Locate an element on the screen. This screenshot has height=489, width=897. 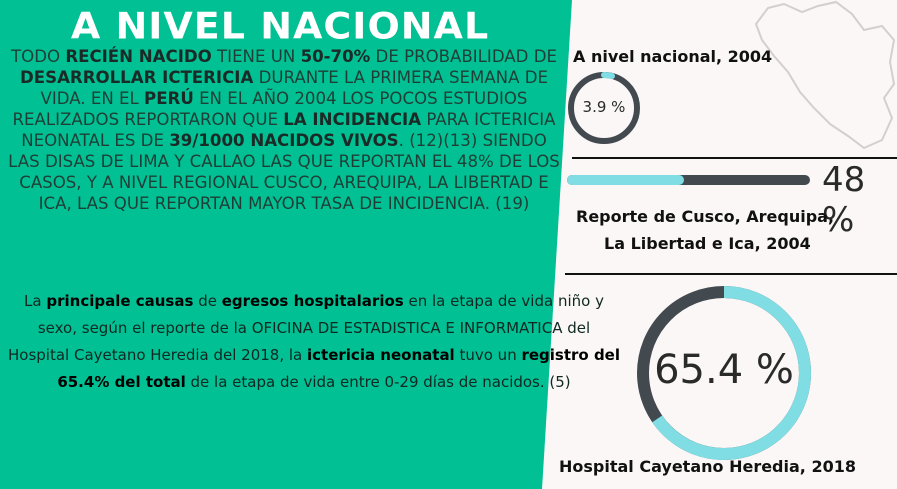
page-title: A NIVEL NACIONAL is located at coordinates (280, 26).